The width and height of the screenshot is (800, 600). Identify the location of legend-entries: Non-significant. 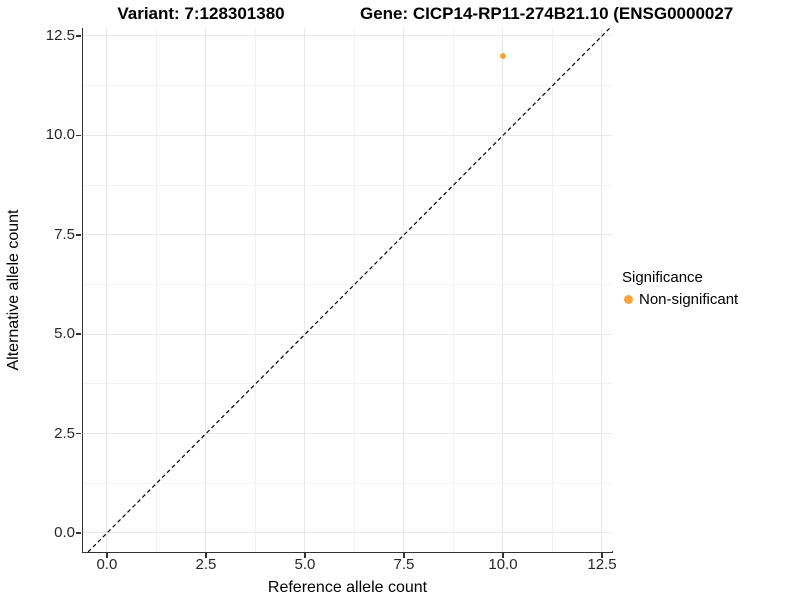
(680, 299).